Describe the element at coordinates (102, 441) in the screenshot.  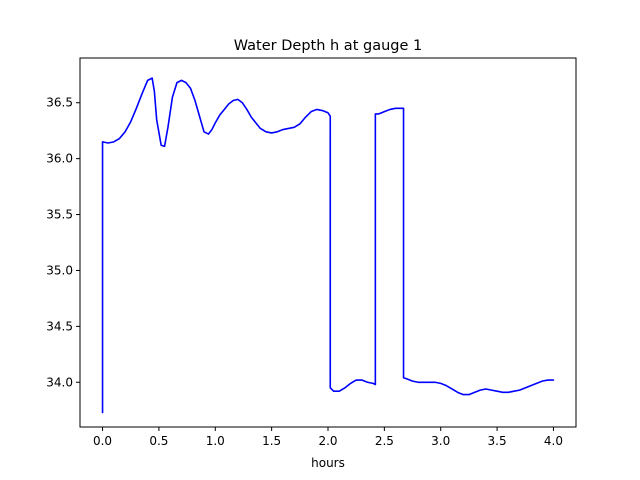
I see `x-tick-label: 0.0` at that location.